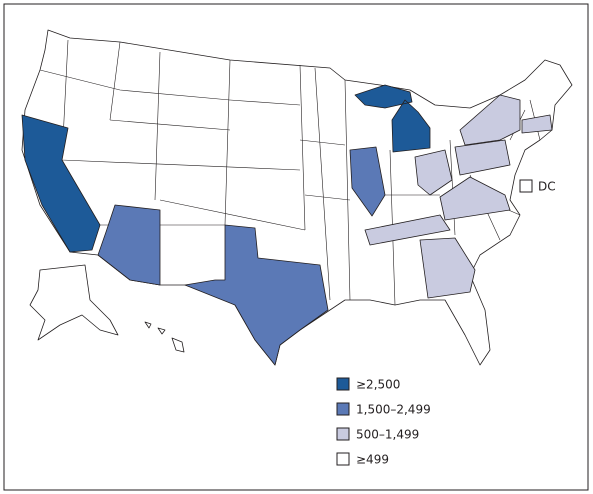  Describe the element at coordinates (547, 187) in the screenshot. I see `dc-label: DC` at that location.